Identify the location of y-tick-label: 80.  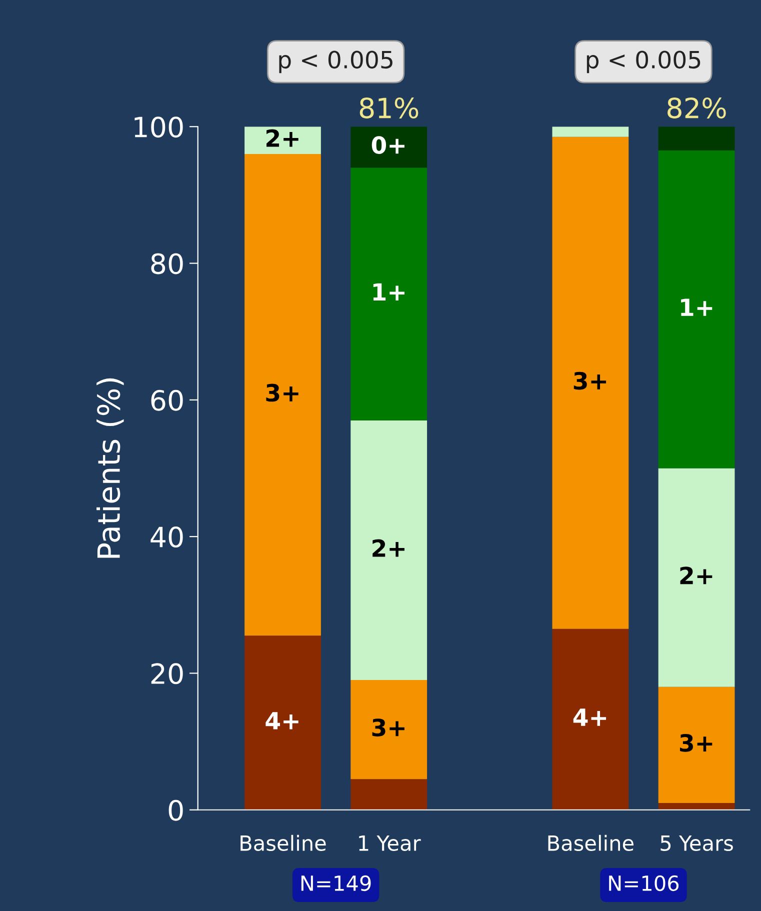
(167, 263).